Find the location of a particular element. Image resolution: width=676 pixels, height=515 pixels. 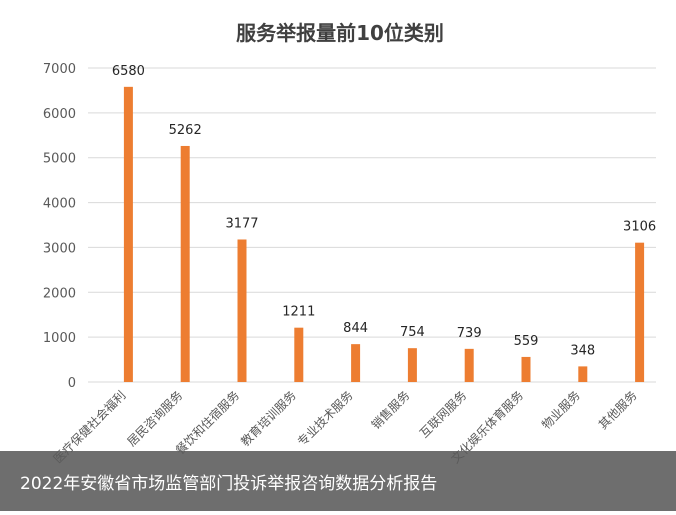

x-tick-label: 居民咨询服务 is located at coordinates (155, 419).